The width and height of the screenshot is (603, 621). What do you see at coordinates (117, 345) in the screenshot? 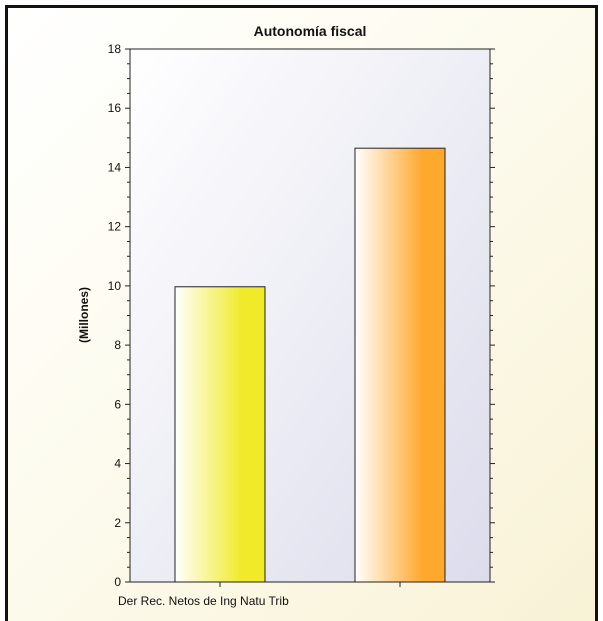
I see `y-tick-label: 8` at bounding box center [117, 345].